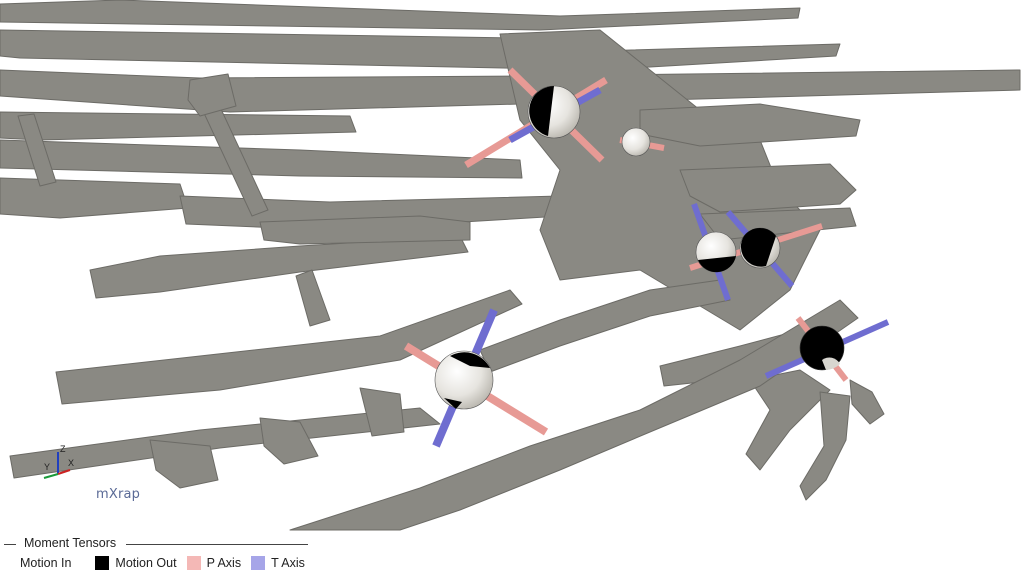 This screenshot has height=576, width=1024. Describe the element at coordinates (636, 142) in the screenshot. I see `beachball-sphere` at that location.